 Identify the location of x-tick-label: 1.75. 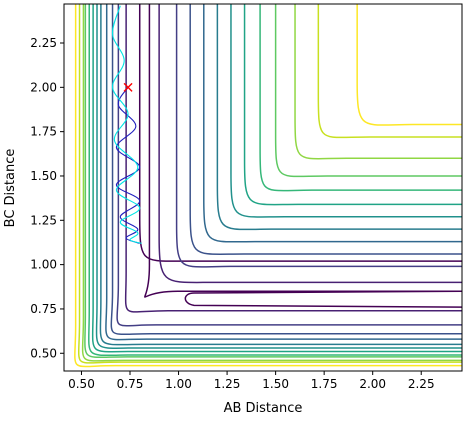
(324, 384).